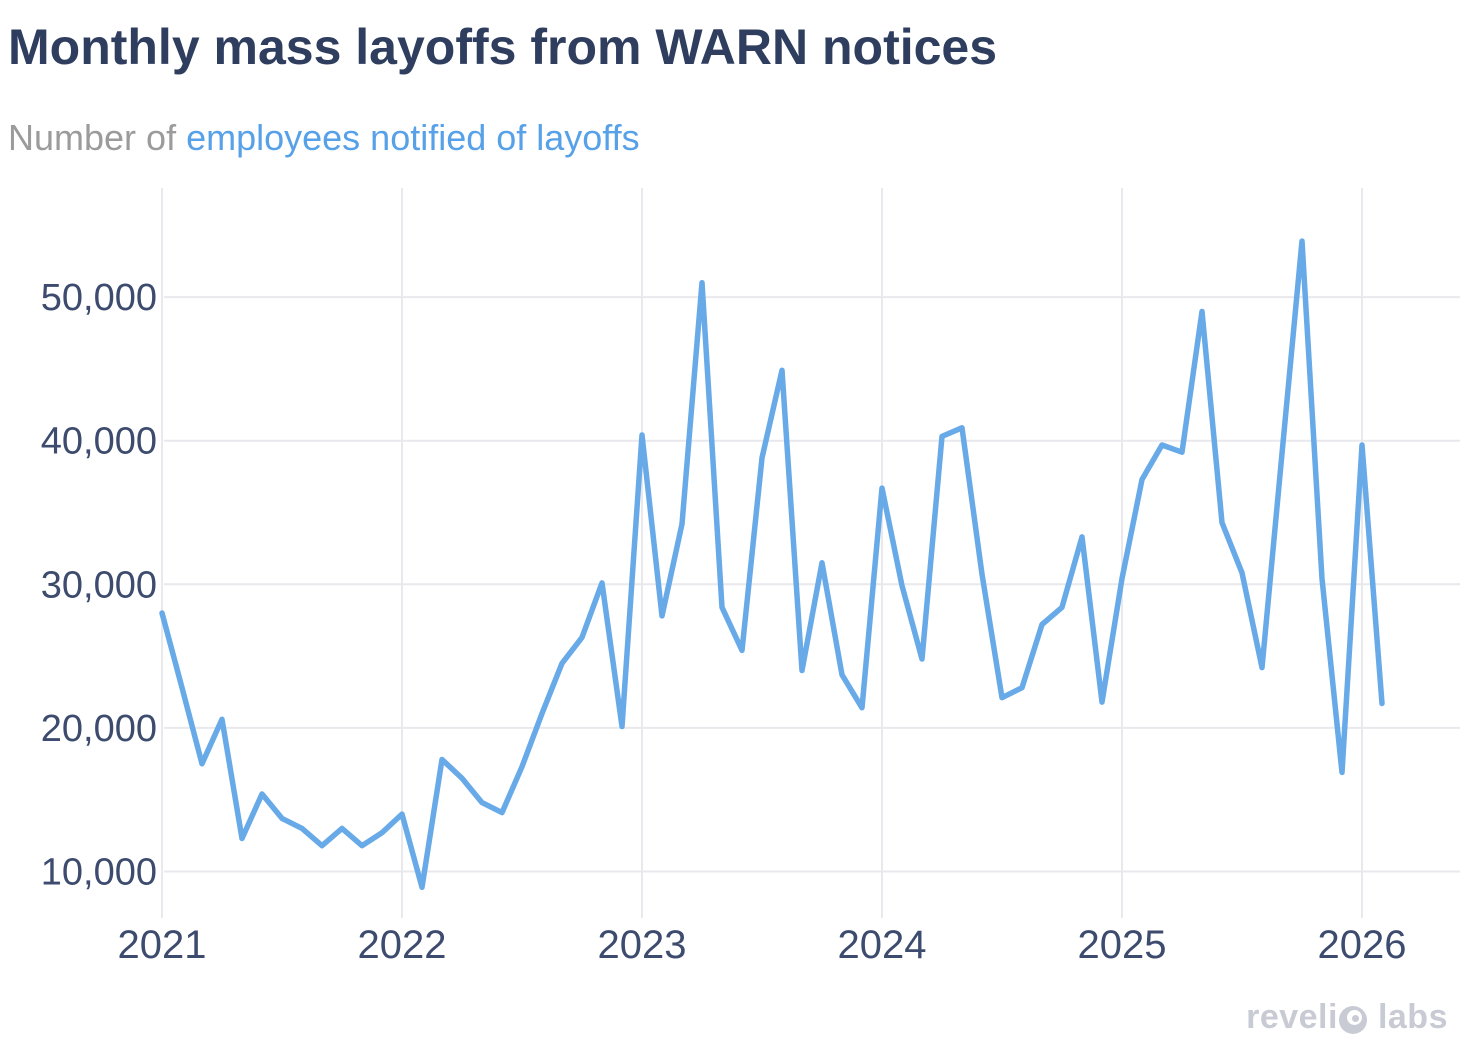 The width and height of the screenshot is (1474, 1052). What do you see at coordinates (99, 298) in the screenshot?
I see `y-tick-label: 50,000` at bounding box center [99, 298].